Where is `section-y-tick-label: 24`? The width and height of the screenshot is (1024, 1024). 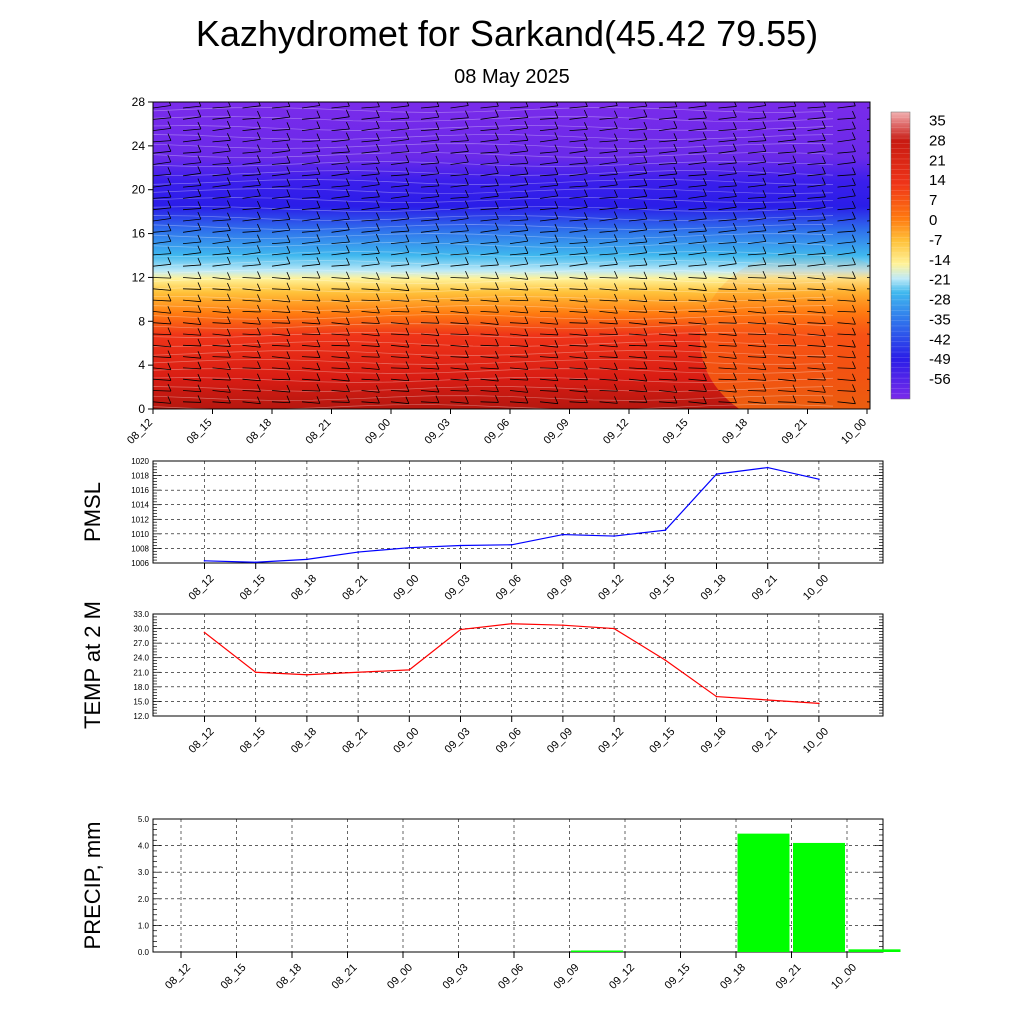
section-y-tick-label: 24 is located at coordinates (139, 146).